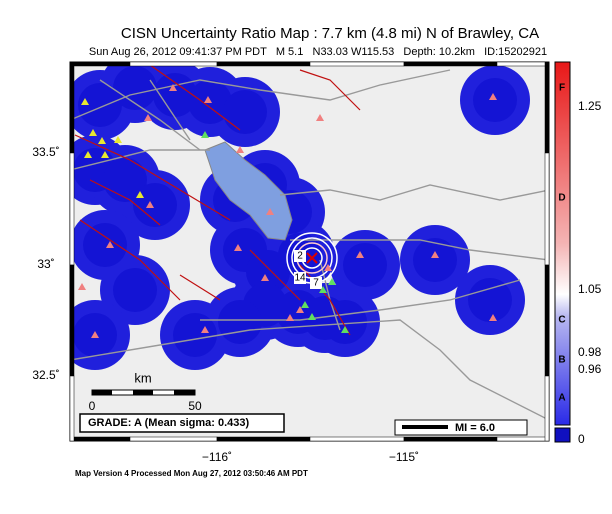 The height and width of the screenshot is (514, 612). Describe the element at coordinates (561, 198) in the screenshot. I see `grade-letter: D` at that location.